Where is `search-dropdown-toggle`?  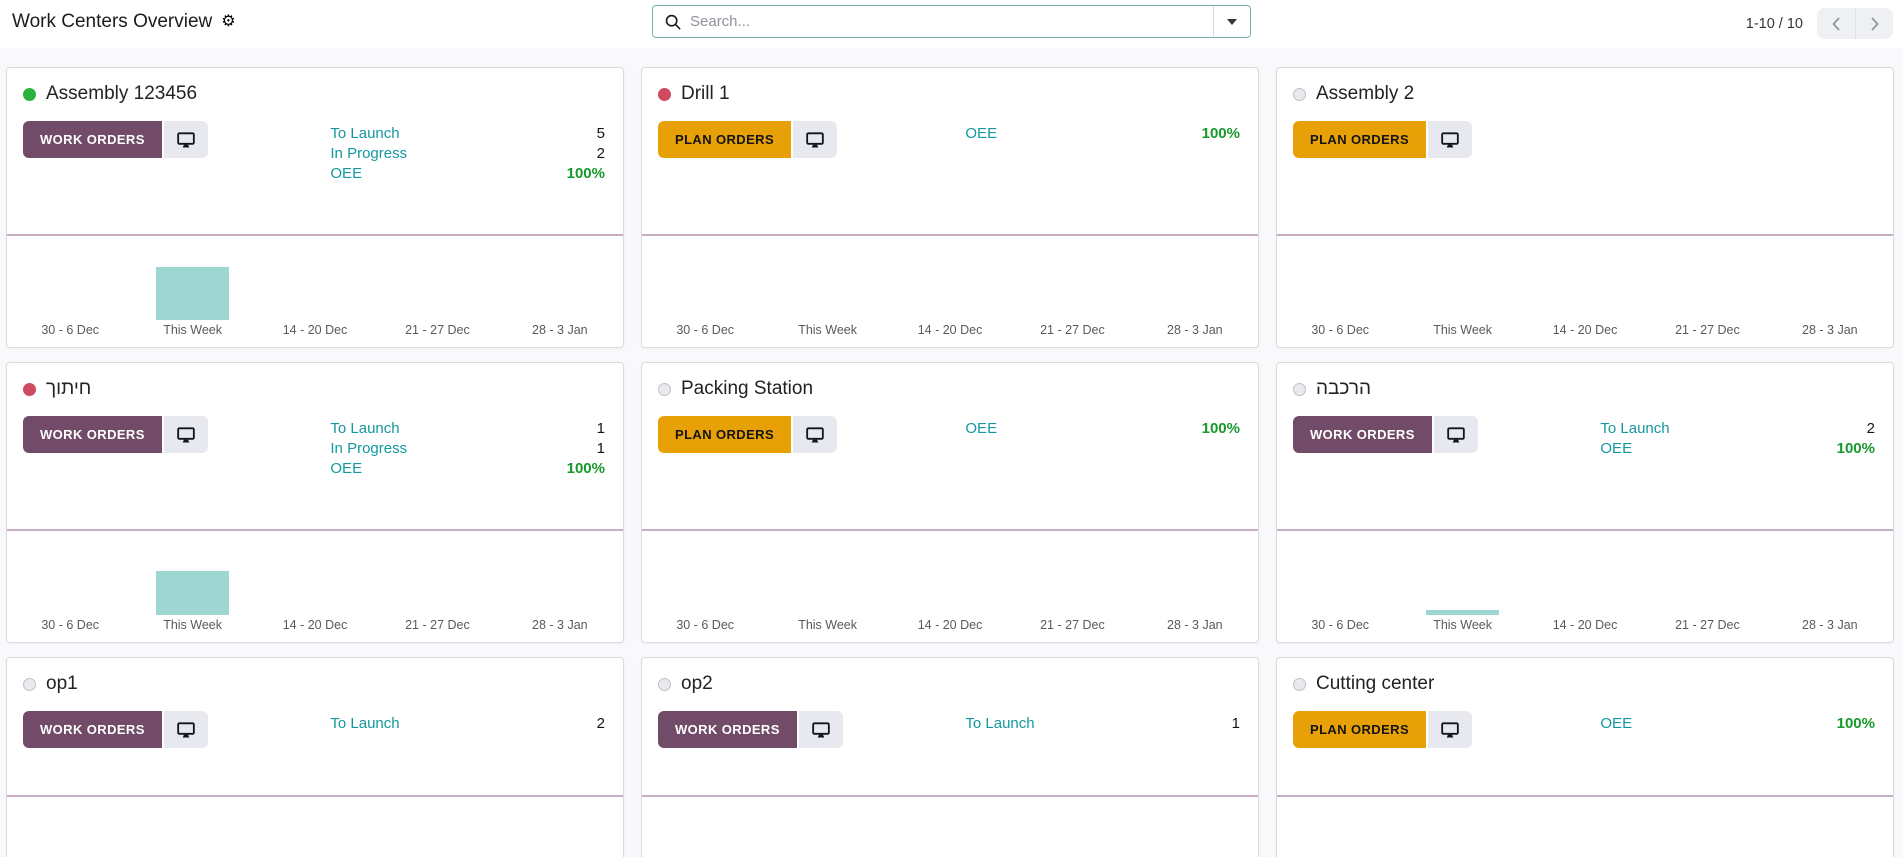
search-dropdown-toggle is located at coordinates (1231, 21).